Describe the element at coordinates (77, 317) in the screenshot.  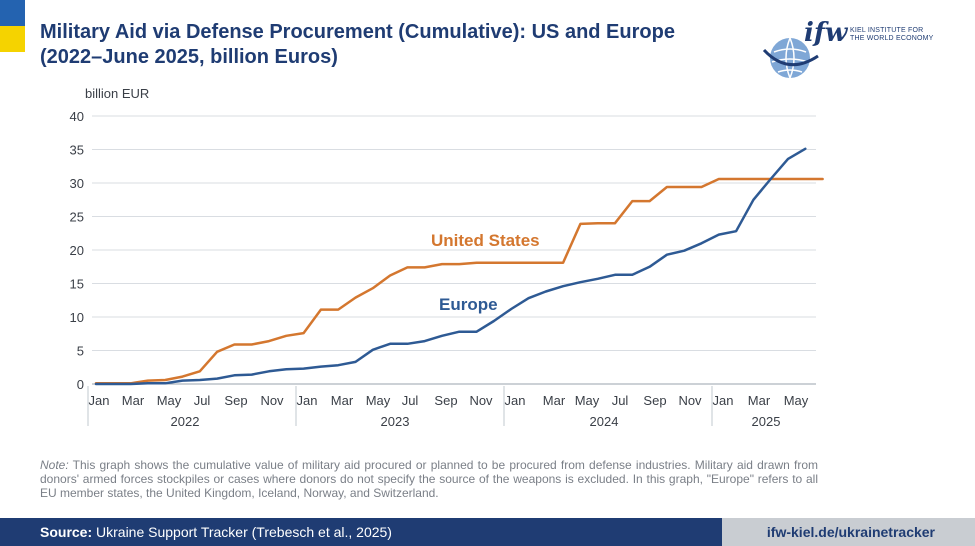
I see `y-tick-label: 10` at that location.